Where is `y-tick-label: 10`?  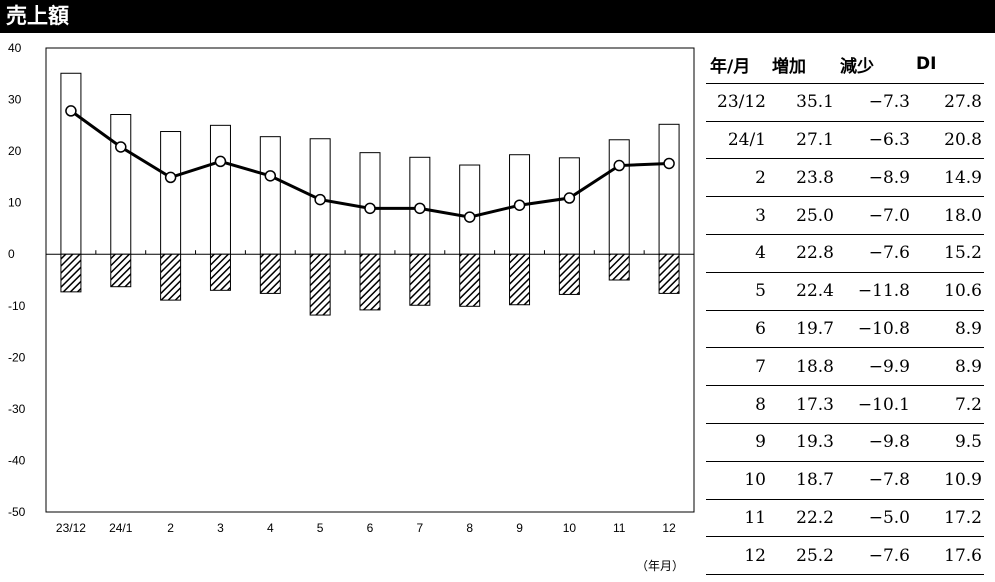
y-tick-label: 10 is located at coordinates (15, 203).